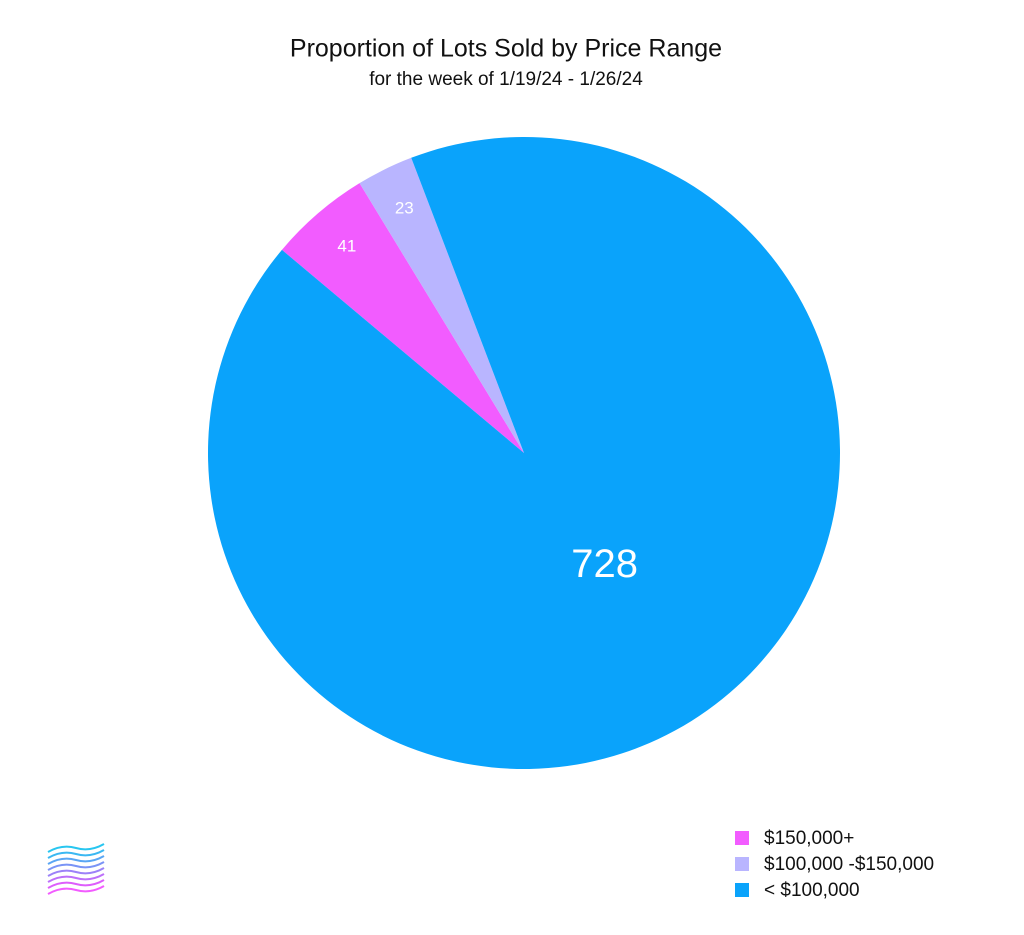  Describe the element at coordinates (76, 869) in the screenshot. I see `logo` at that location.